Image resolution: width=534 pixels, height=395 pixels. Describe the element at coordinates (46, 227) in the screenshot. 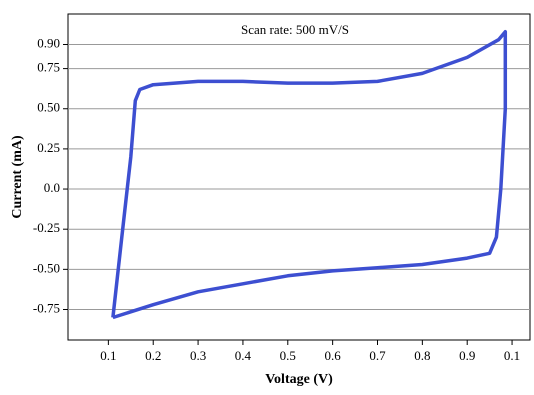

I see `y-tick-label: -0.25` at that location.